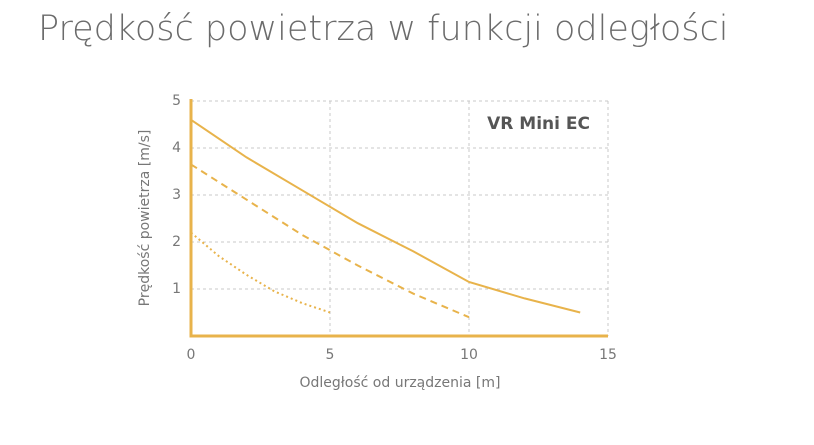  Describe the element at coordinates (176, 242) in the screenshot. I see `y-tick-label: 2` at that location.